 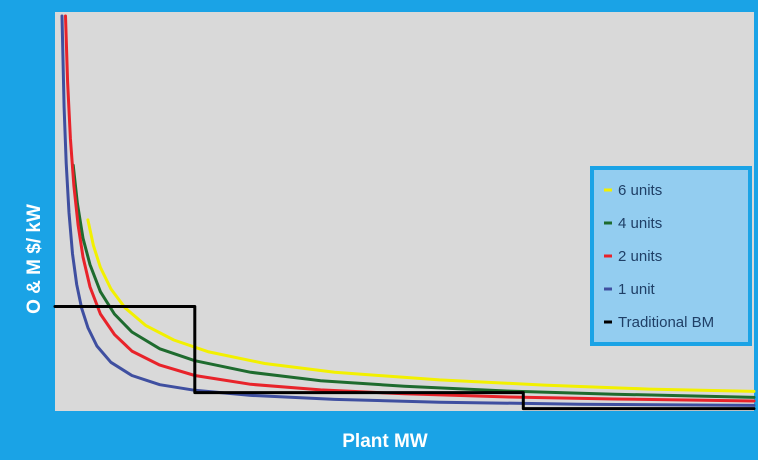 I want to click on legend-swatch-1-unit, so click(x=608, y=289).